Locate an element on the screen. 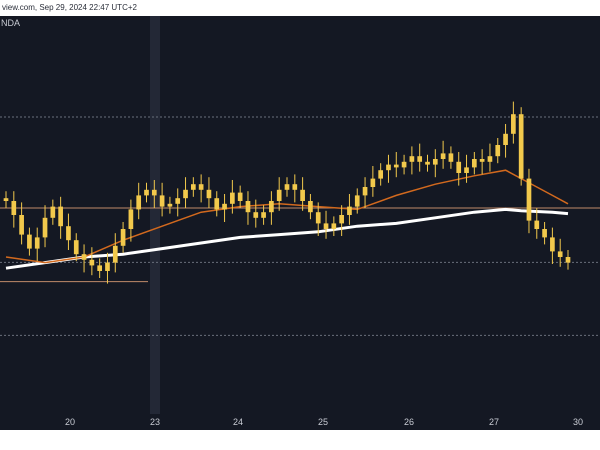 The height and width of the screenshot is (450, 600). x-tick-label: 27 is located at coordinates (494, 422).